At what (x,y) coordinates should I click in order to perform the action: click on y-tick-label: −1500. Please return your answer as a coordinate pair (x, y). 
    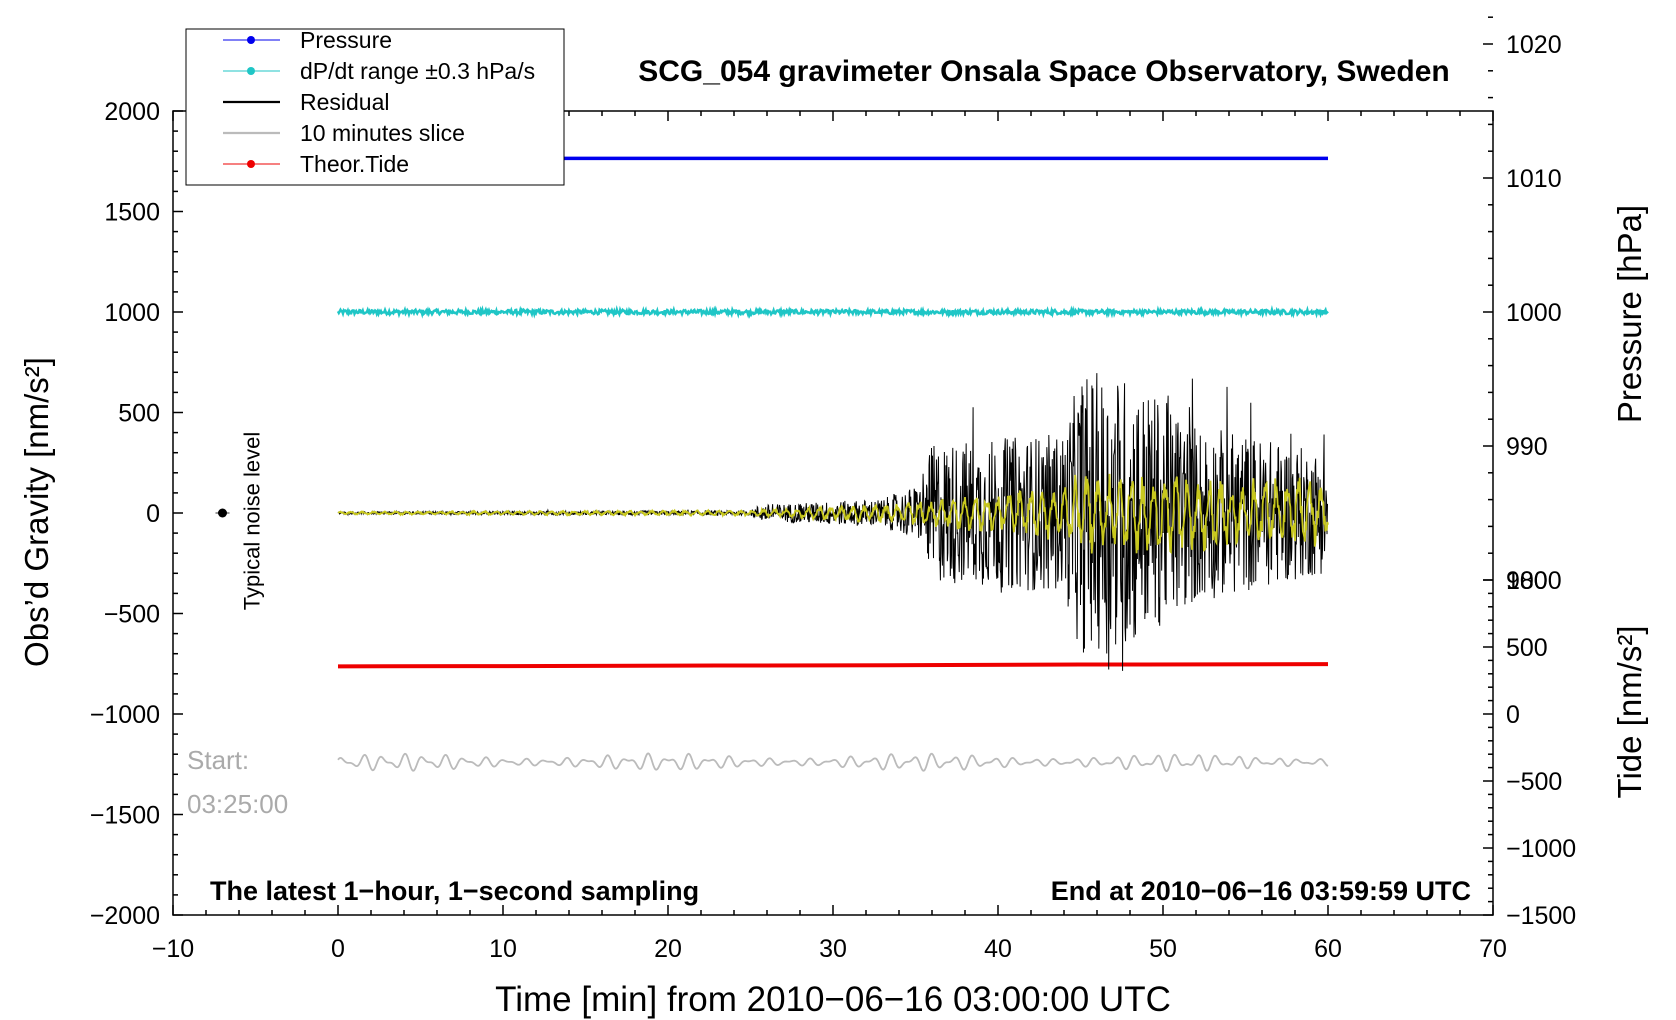
    Looking at the image, I should click on (125, 816).